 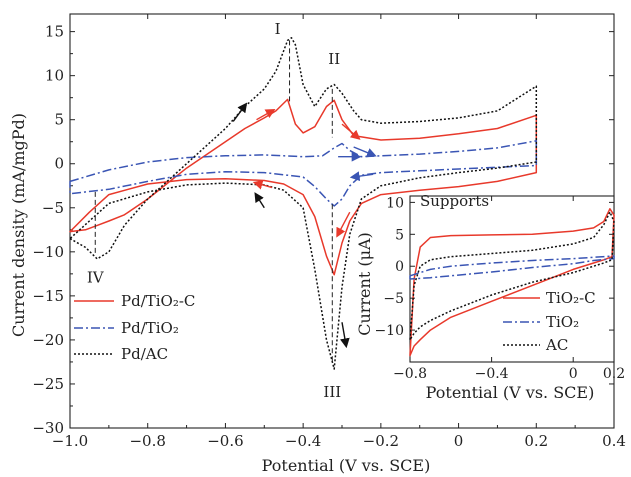 What do you see at coordinates (59, 164) in the screenshot?
I see `main-y-tick-label: 0` at bounding box center [59, 164].